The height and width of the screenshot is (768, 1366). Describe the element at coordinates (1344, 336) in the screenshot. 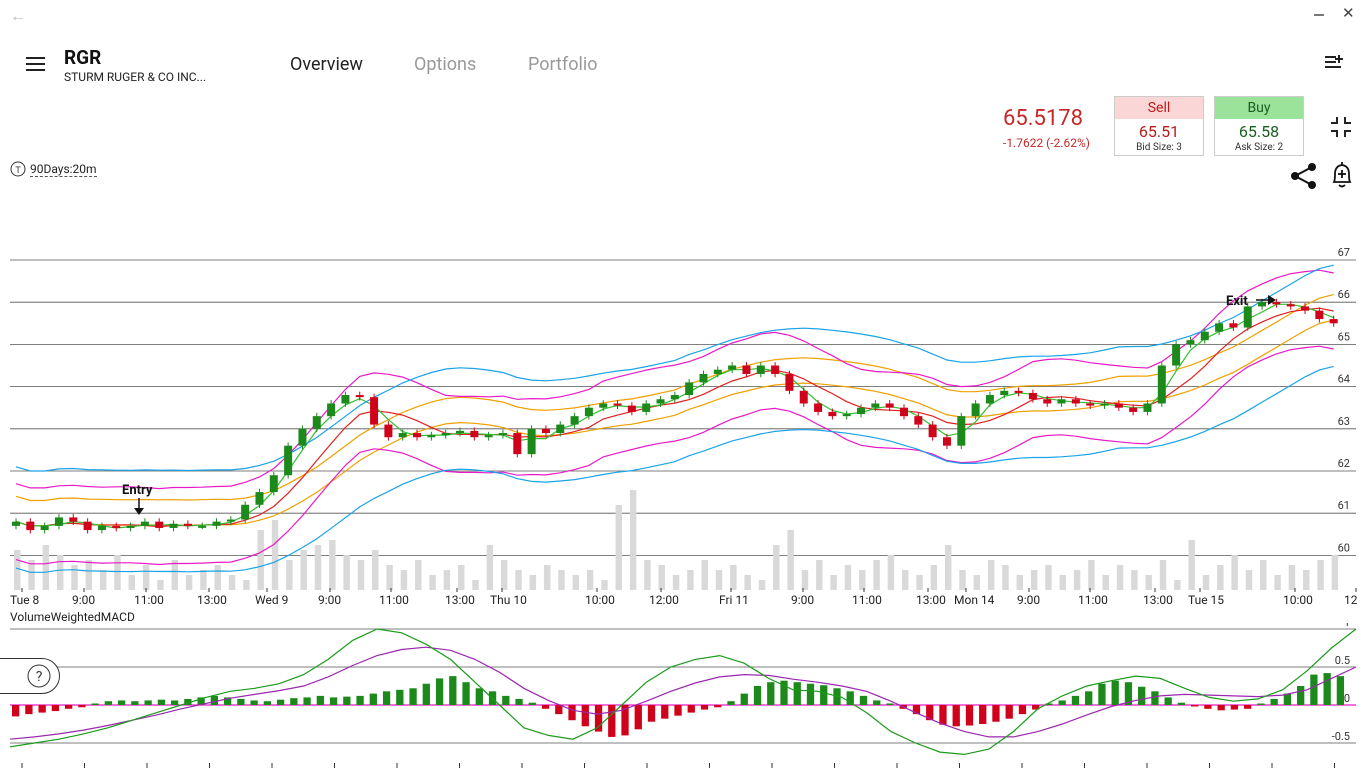

I see `price-tick-label: 65` at that location.